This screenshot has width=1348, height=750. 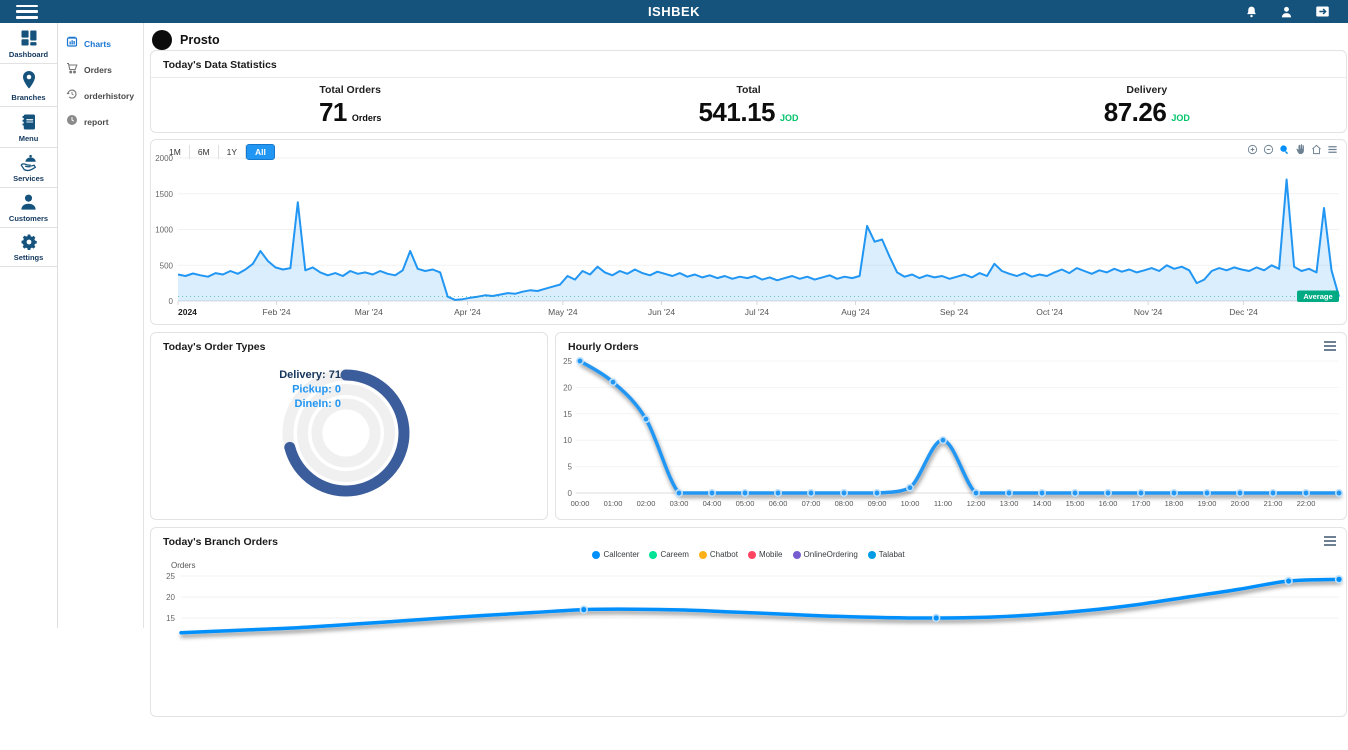 What do you see at coordinates (855, 312) in the screenshot?
I see `svg-text: Aug '24` at bounding box center [855, 312].